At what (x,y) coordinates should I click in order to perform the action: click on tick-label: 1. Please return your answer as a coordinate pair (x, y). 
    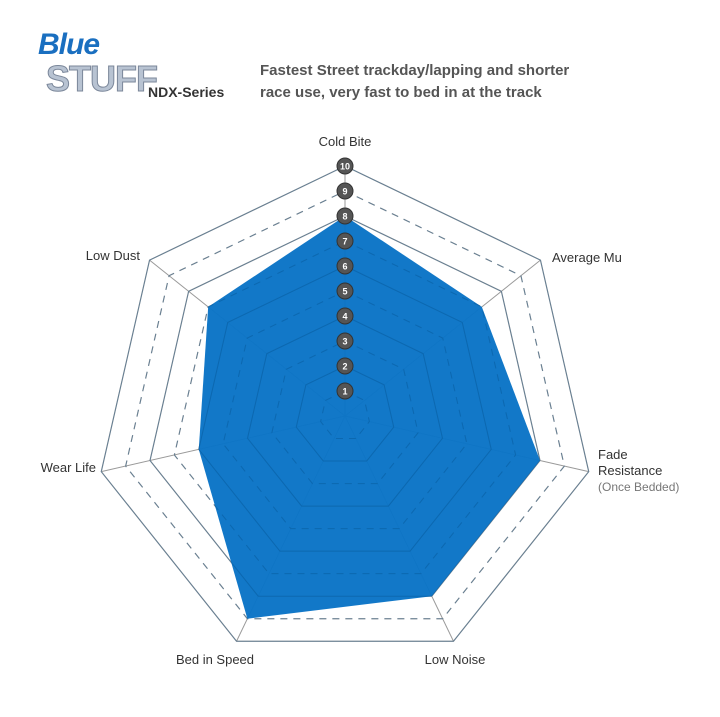
    Looking at the image, I should click on (344, 392).